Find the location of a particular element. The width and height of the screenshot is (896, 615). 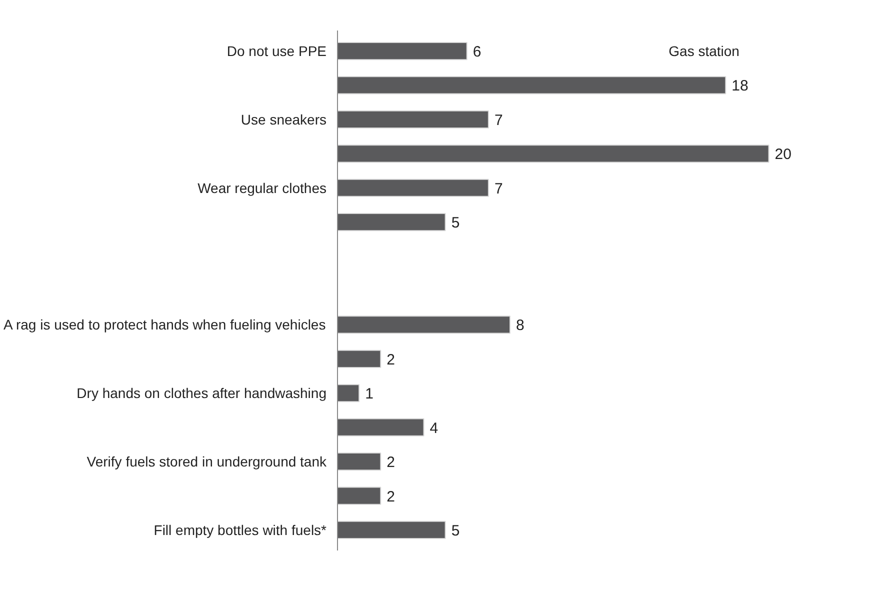

data-label: 1 is located at coordinates (369, 394).